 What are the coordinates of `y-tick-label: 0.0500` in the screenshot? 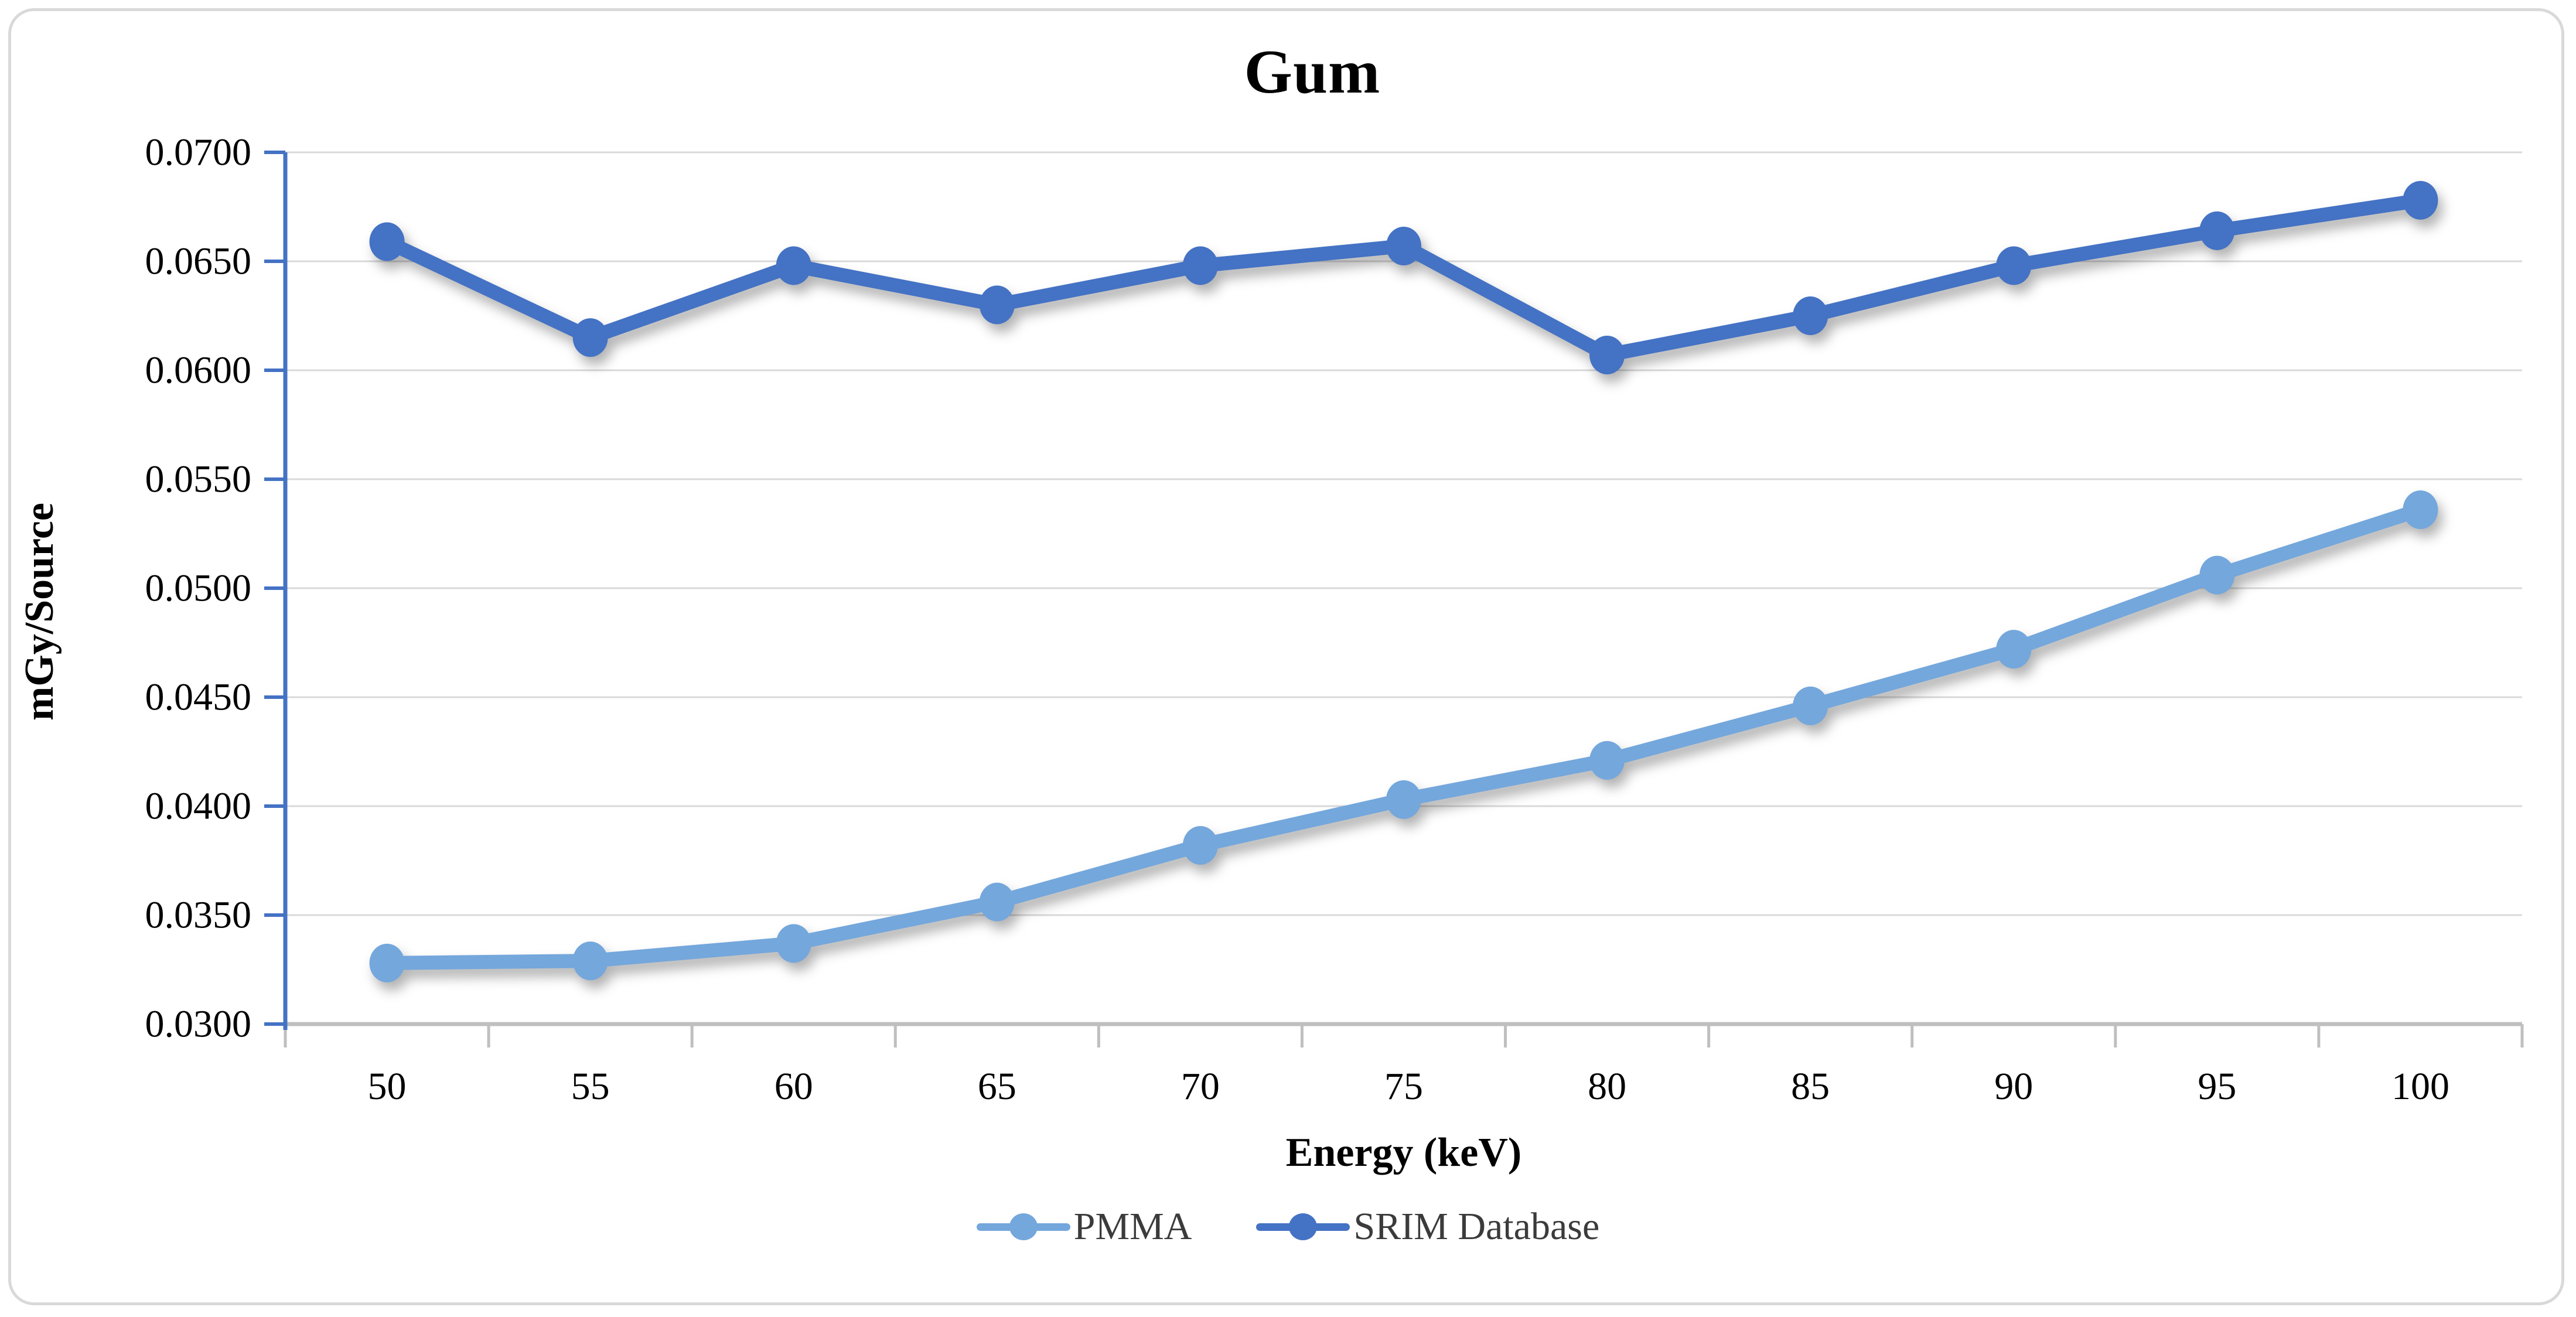 It's located at (198, 588).